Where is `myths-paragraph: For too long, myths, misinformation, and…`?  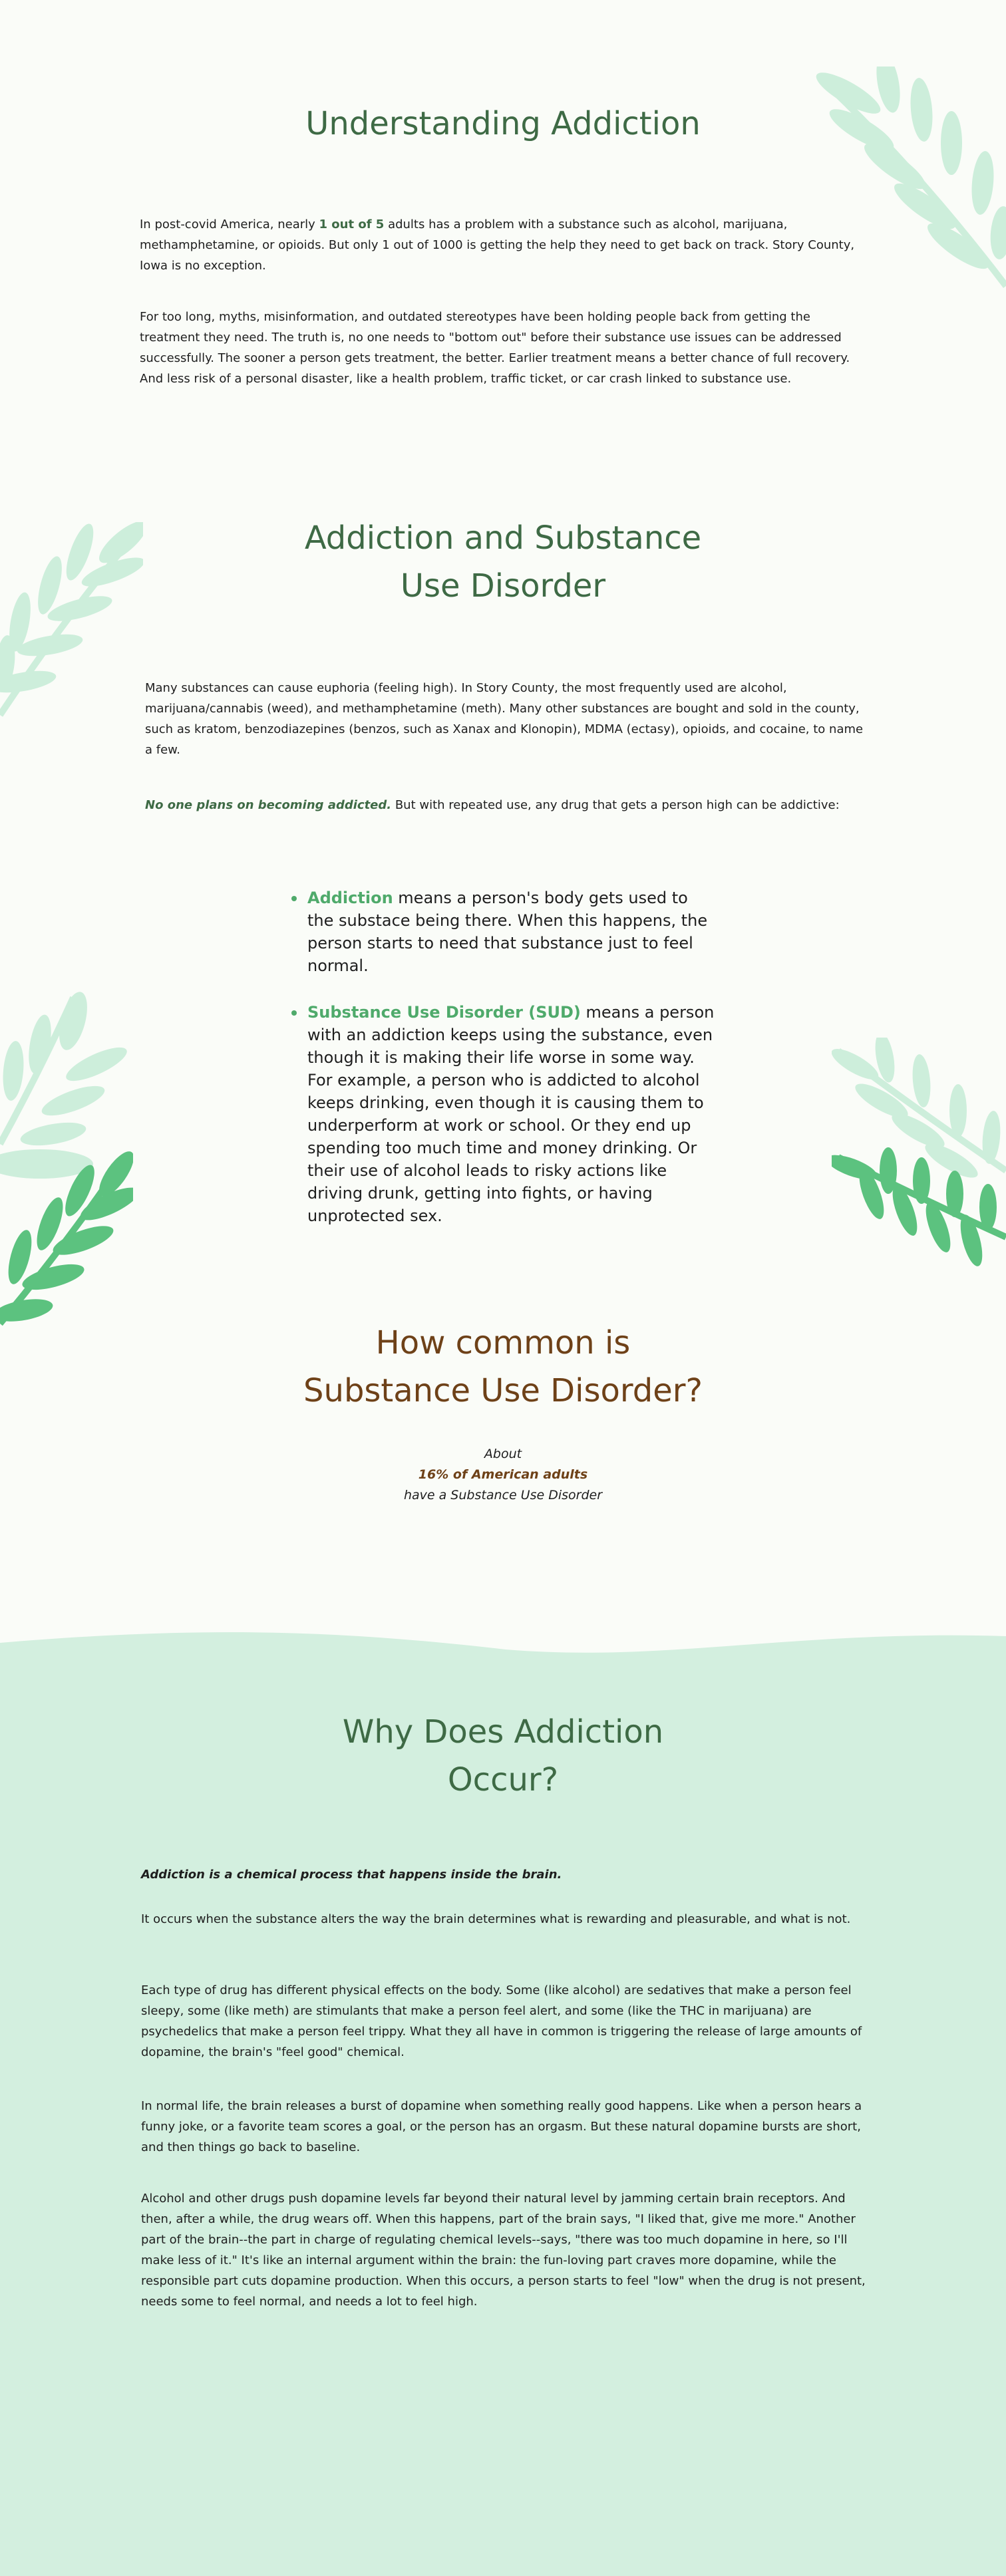 myths-paragraph: For too long, myths, misinformation, and… is located at coordinates (495, 348).